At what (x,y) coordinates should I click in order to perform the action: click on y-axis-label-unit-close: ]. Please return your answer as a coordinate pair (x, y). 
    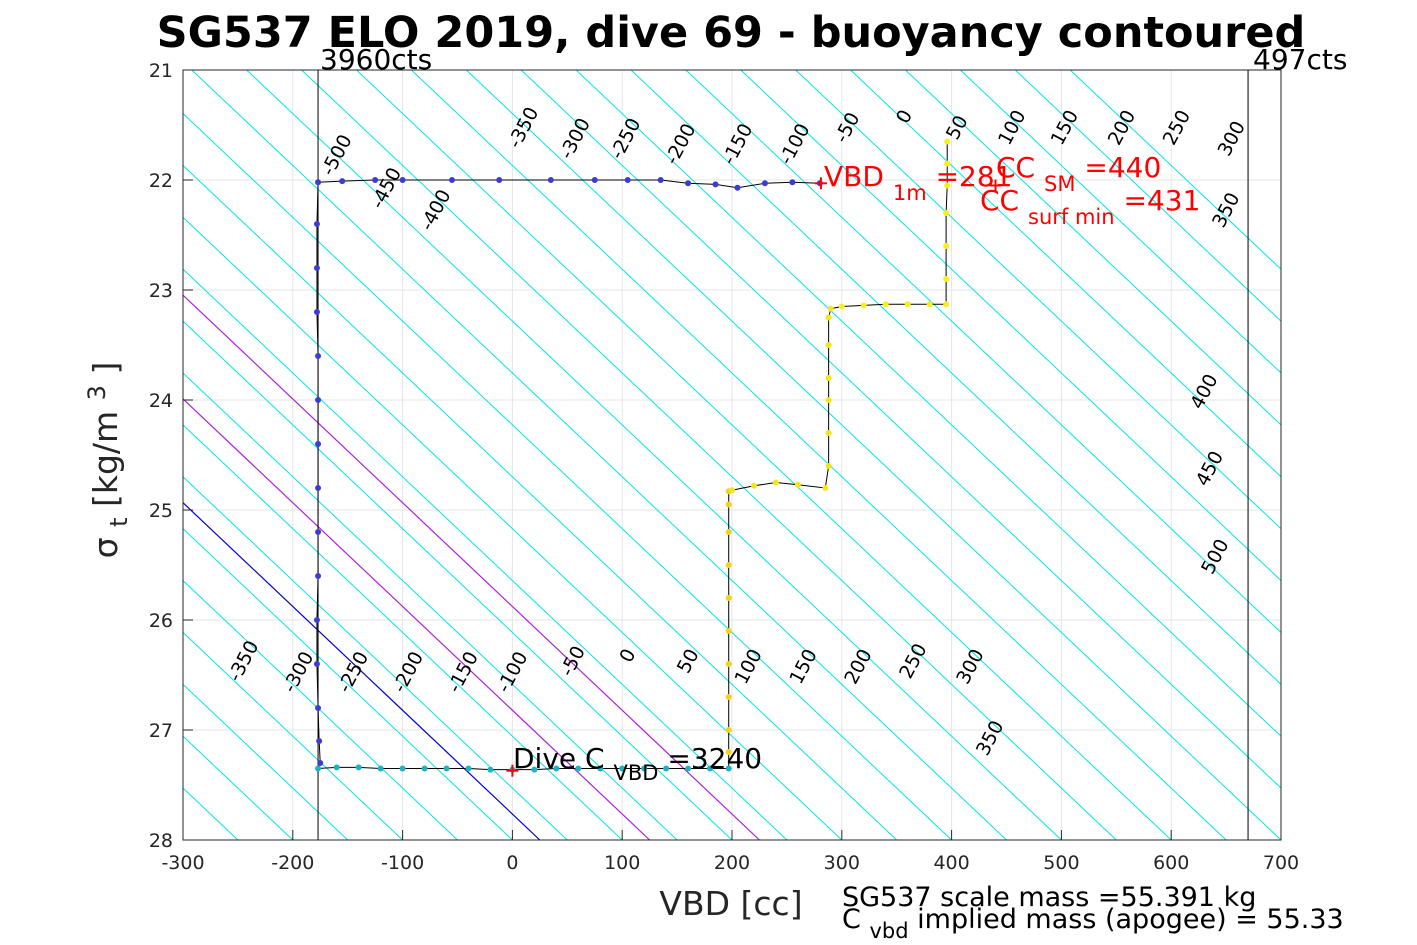
    Looking at the image, I should click on (105, 368).